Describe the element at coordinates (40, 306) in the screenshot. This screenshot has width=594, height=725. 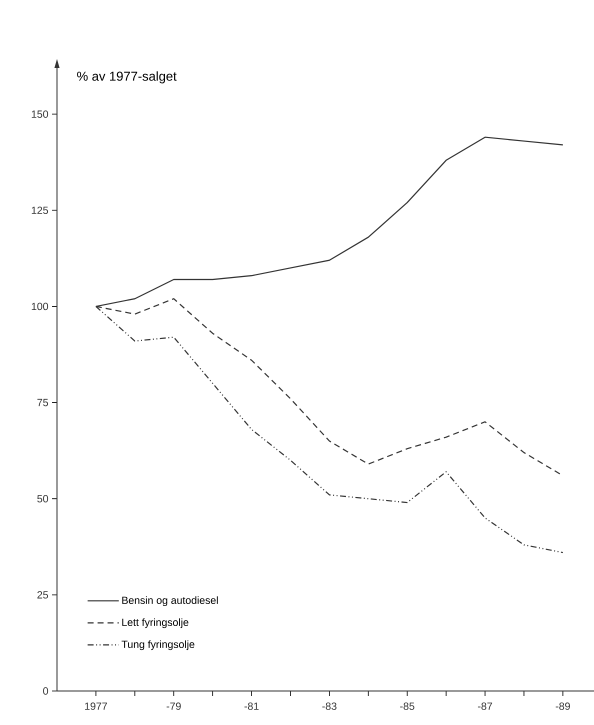
I see `y-tick-label: 100` at that location.